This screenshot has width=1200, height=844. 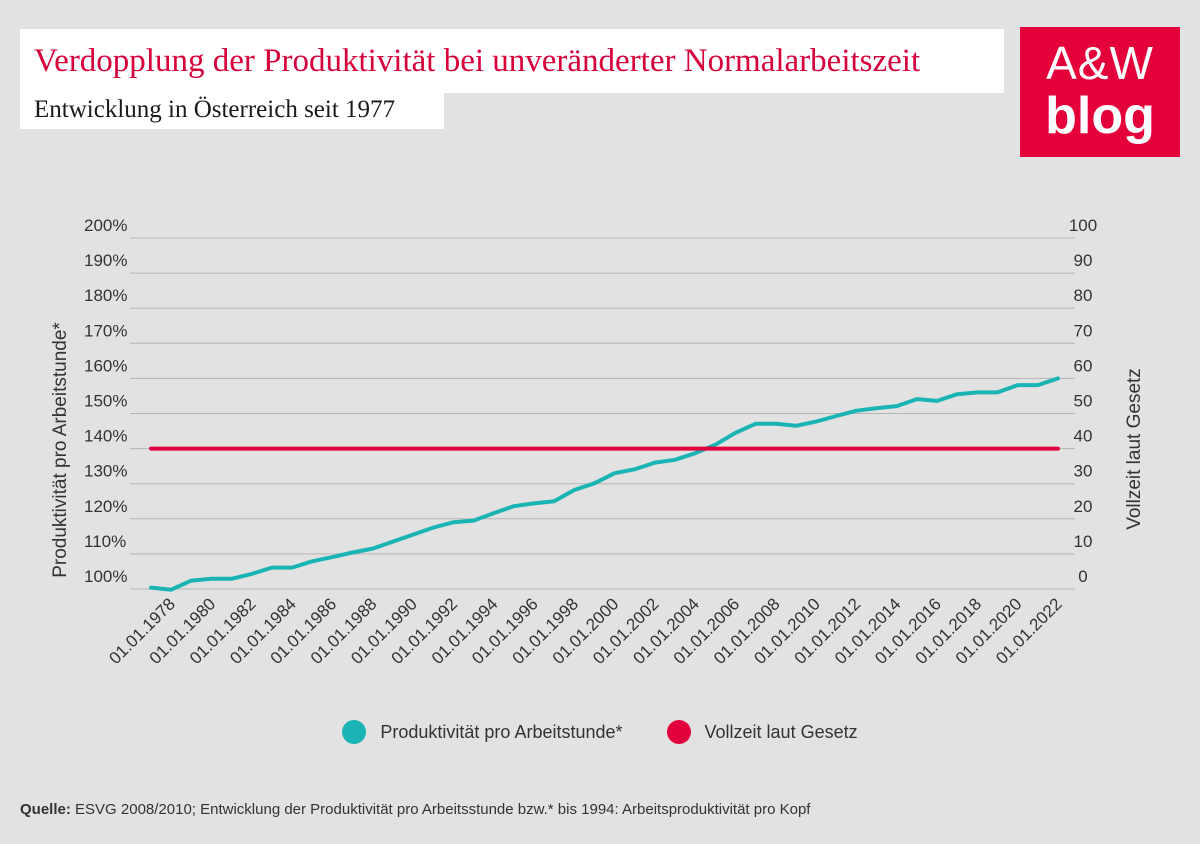 I want to click on right-tick-label: 30, so click(x=1083, y=471).